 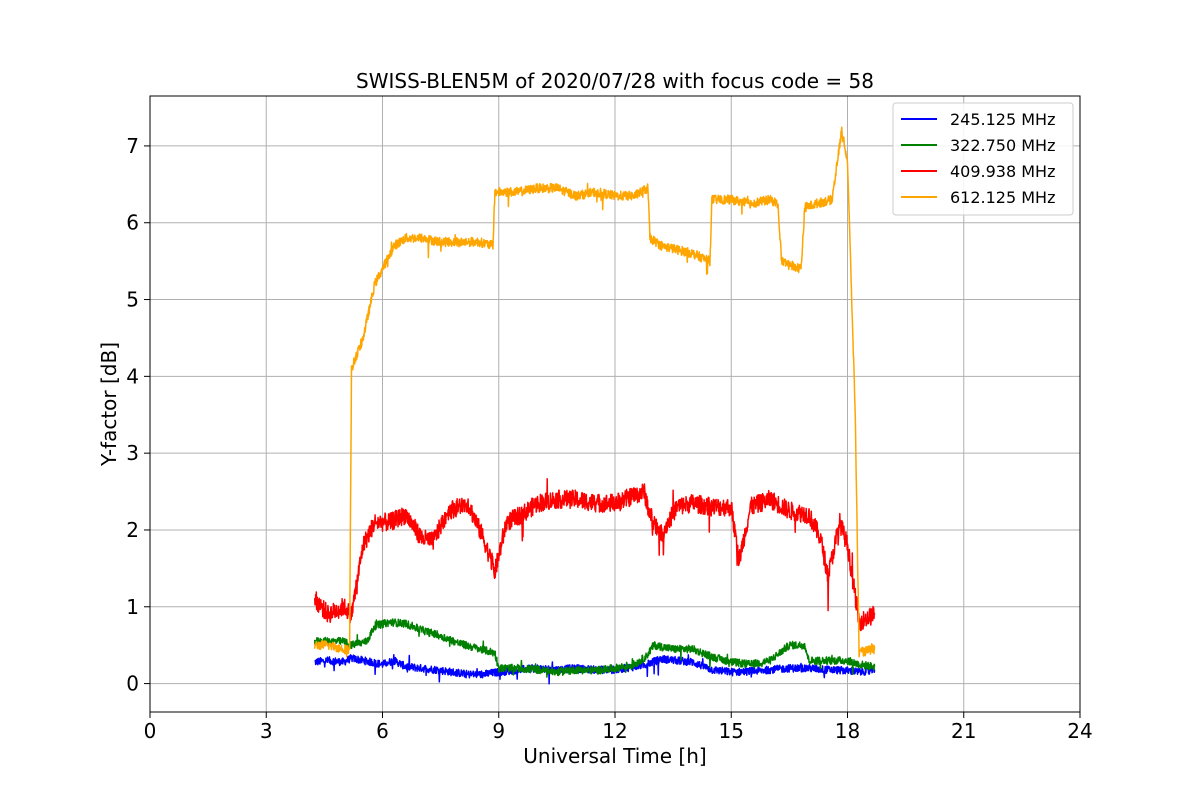 What do you see at coordinates (266, 731) in the screenshot?
I see `x-tick-label: 3` at bounding box center [266, 731].